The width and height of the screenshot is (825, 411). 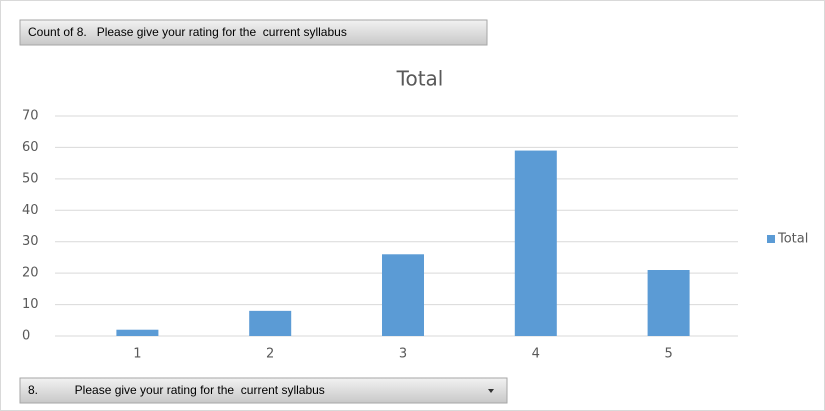 What do you see at coordinates (536, 354) in the screenshot?
I see `x-tick-label: 4` at bounding box center [536, 354].